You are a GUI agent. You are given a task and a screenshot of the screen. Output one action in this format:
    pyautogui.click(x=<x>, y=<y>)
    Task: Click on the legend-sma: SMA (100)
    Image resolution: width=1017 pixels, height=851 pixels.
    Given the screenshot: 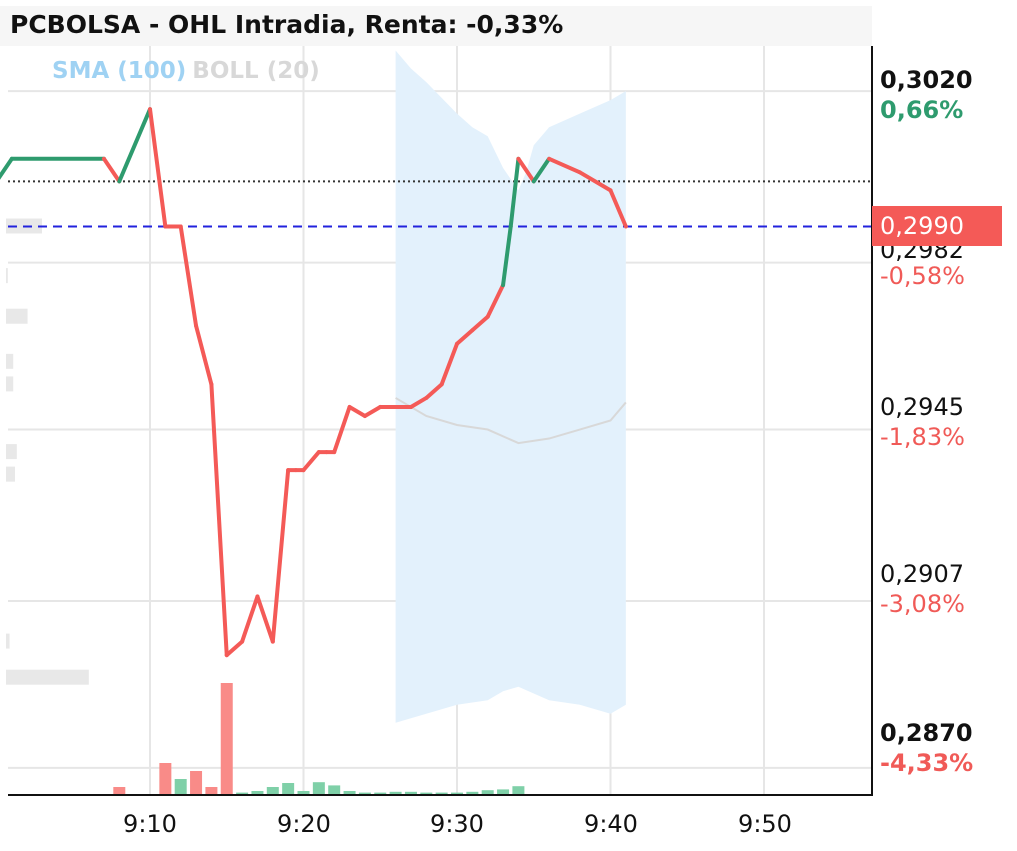 What is the action you would take?
    pyautogui.click(x=119, y=71)
    